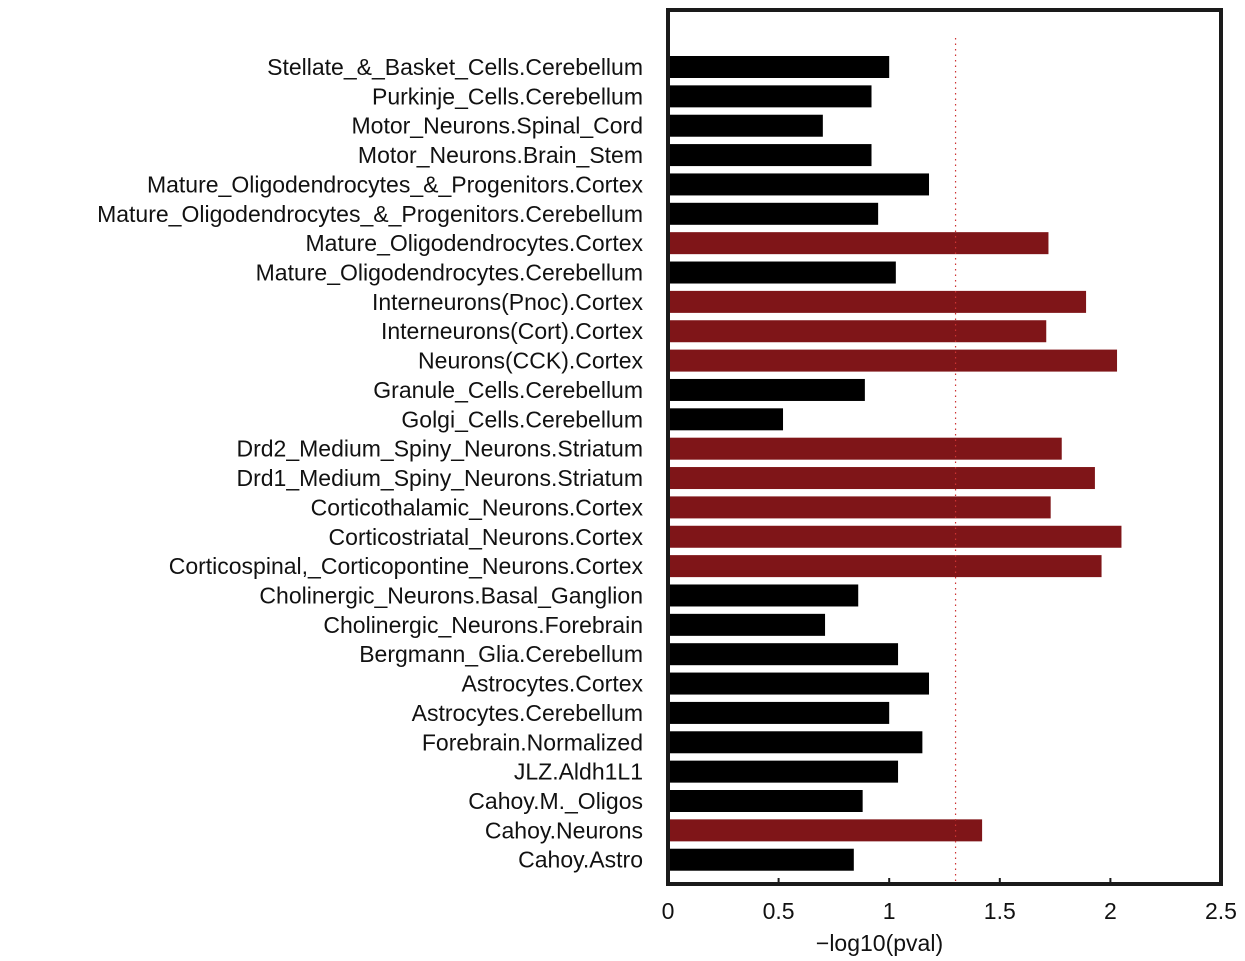 The image size is (1245, 961). What do you see at coordinates (477, 507) in the screenshot?
I see `category-label: Corticothalamic_Neurons.Cortex` at bounding box center [477, 507].